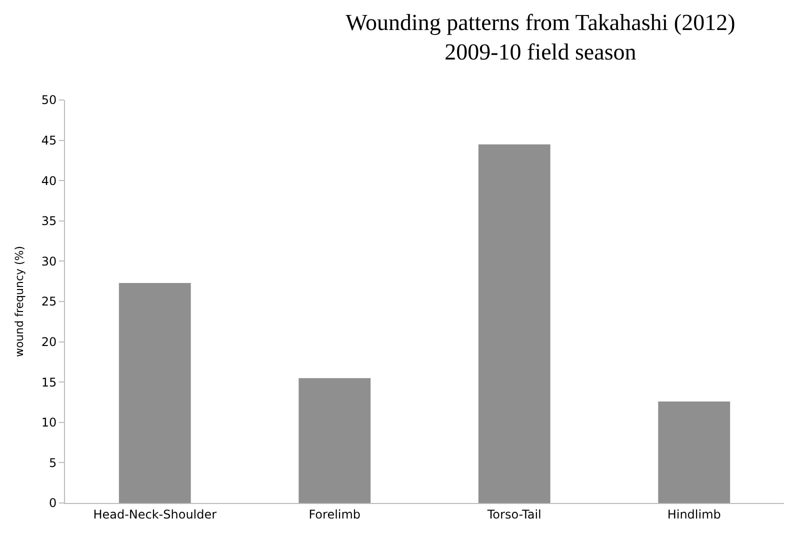 This screenshot has height=541, width=789. What do you see at coordinates (49, 423) in the screenshot?
I see `y-tick-label: 10` at bounding box center [49, 423].